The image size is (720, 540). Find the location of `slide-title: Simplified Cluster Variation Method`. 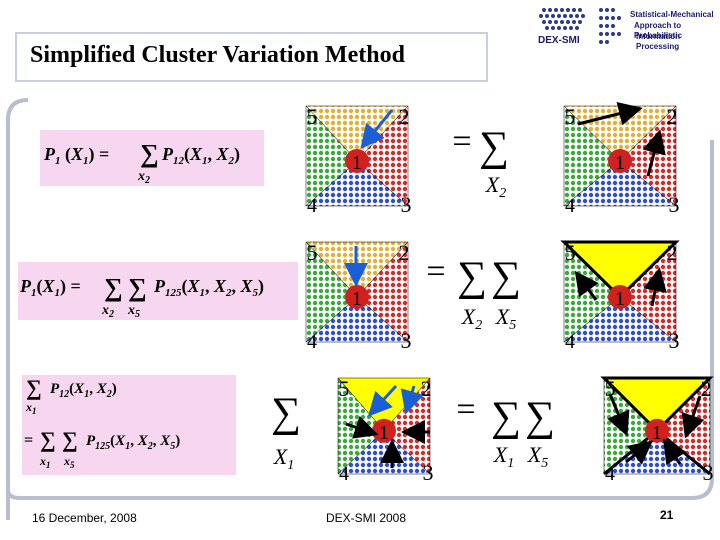

slide-title: Simplified Cluster Variation Method is located at coordinates (217, 55).